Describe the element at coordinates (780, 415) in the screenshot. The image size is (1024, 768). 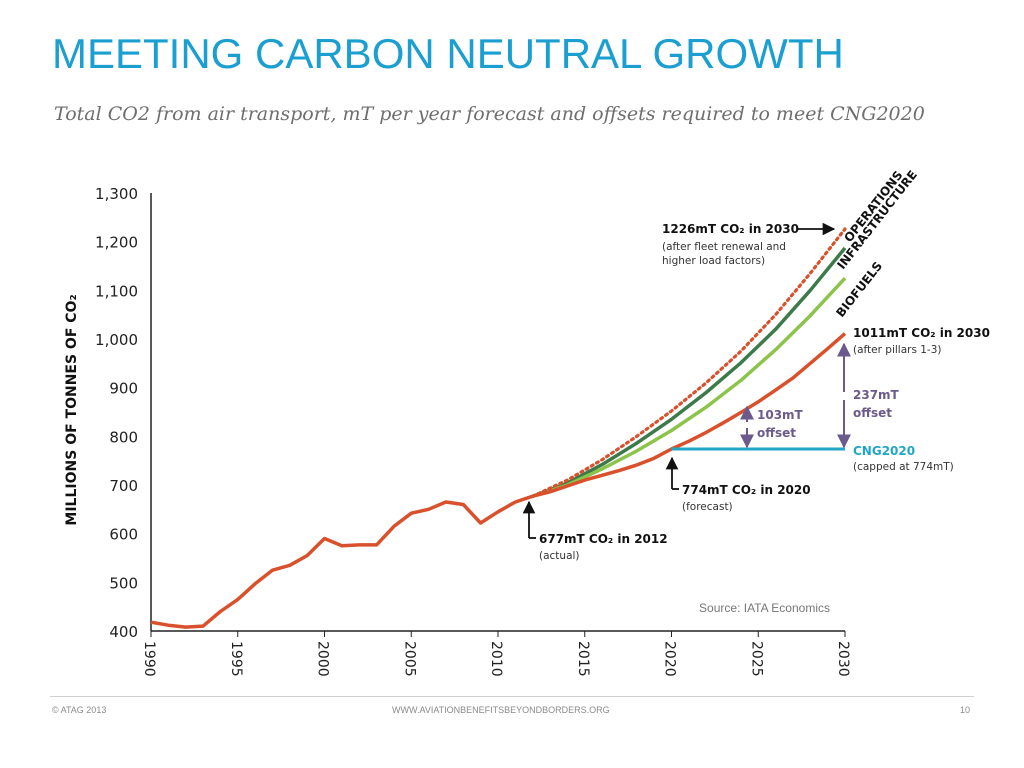
I see `offset-103-label-1: 103mT` at that location.